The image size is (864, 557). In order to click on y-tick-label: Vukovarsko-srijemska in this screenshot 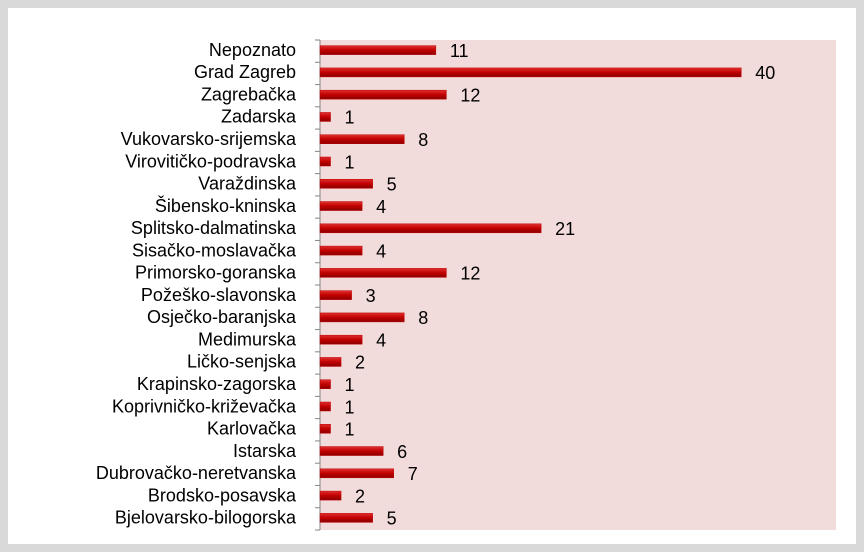, I will do `click(209, 139)`.